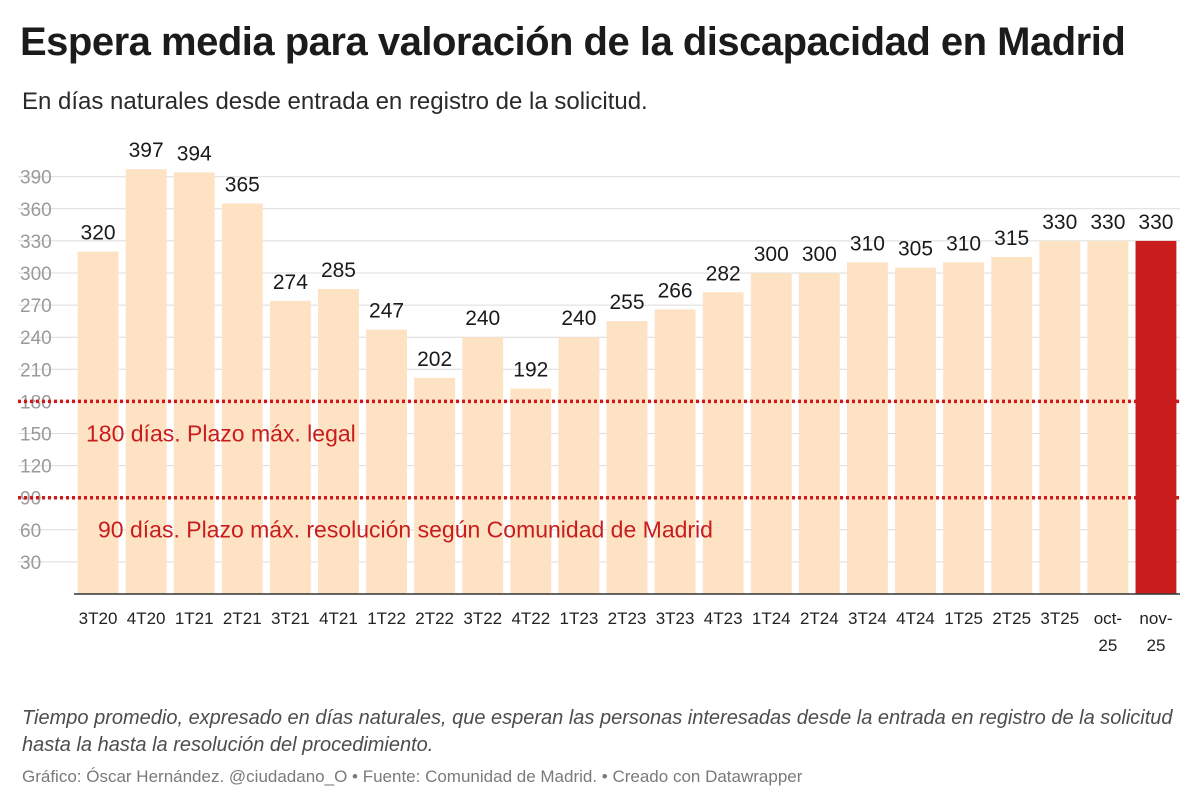 The height and width of the screenshot is (811, 1200). Describe the element at coordinates (771, 254) in the screenshot. I see `data-label-1T24: 300` at that location.